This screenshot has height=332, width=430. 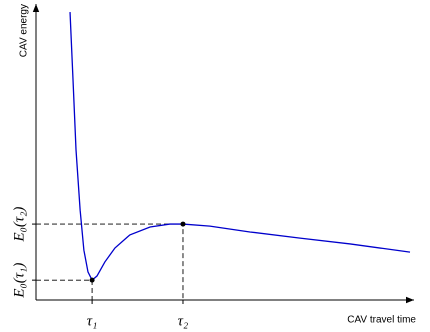 I want to click on y-tick-label: E₀(τ₁), so click(x=19, y=281).